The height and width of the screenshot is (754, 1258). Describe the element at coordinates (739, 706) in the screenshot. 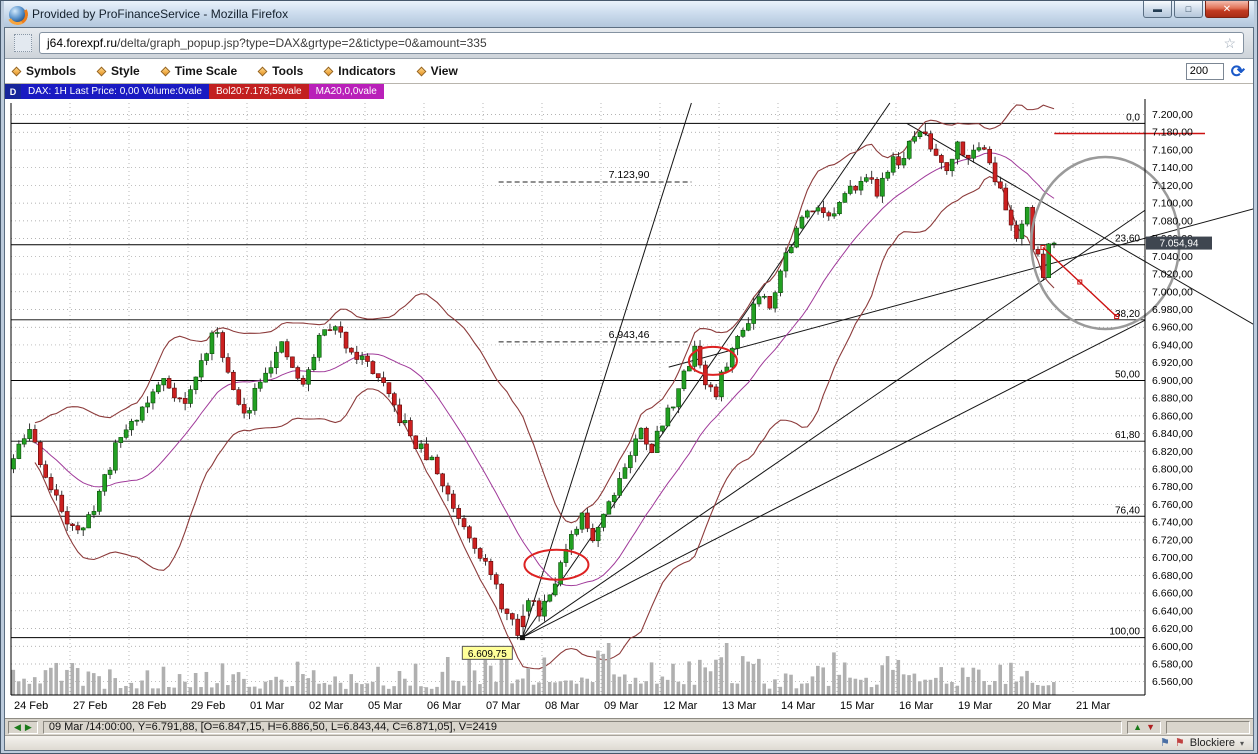

I see `x-axis-label: 13 Mar` at that location.